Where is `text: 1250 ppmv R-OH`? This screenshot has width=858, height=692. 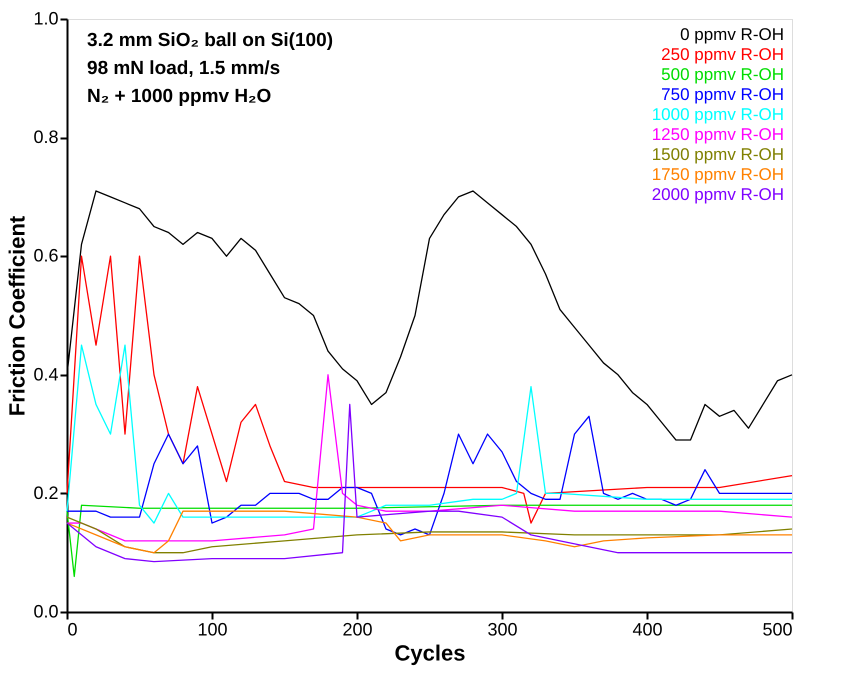
text: 1250 ppmv R-OH is located at coordinates (718, 134).